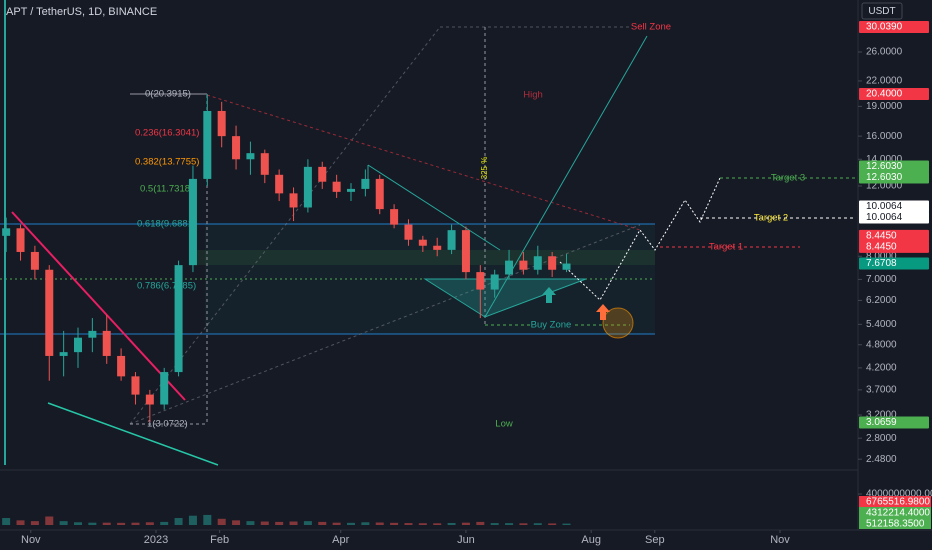 This screenshot has height=550, width=932. I want to click on y-tick-label: 5.4000, so click(881, 324).